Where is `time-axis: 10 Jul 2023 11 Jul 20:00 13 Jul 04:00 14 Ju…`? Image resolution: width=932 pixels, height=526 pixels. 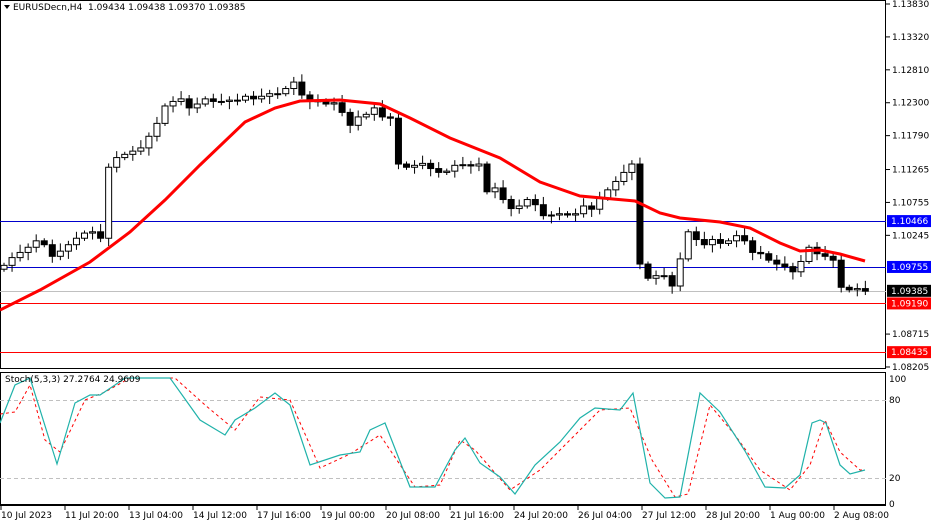
time-axis: 10 Jul 2023 11 Jul 20:00 13 Jul 04:00 14 Ju… is located at coordinates (444, 513).